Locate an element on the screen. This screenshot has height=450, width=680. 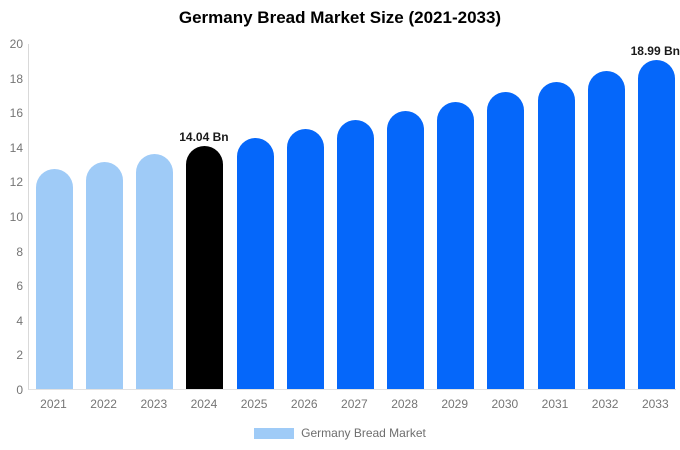
bar-2021 is located at coordinates (54, 279).